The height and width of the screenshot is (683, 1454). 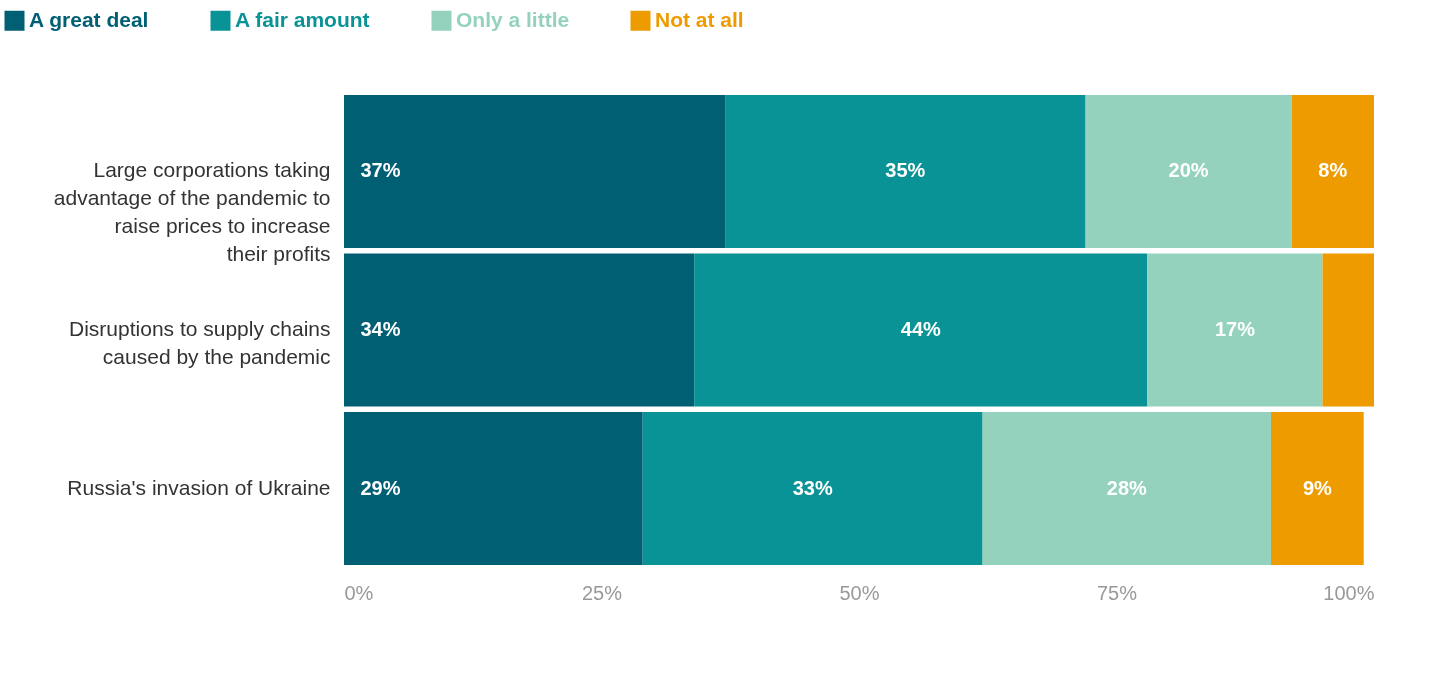 What do you see at coordinates (859, 592) in the screenshot?
I see `x-tick-label: 50%` at bounding box center [859, 592].